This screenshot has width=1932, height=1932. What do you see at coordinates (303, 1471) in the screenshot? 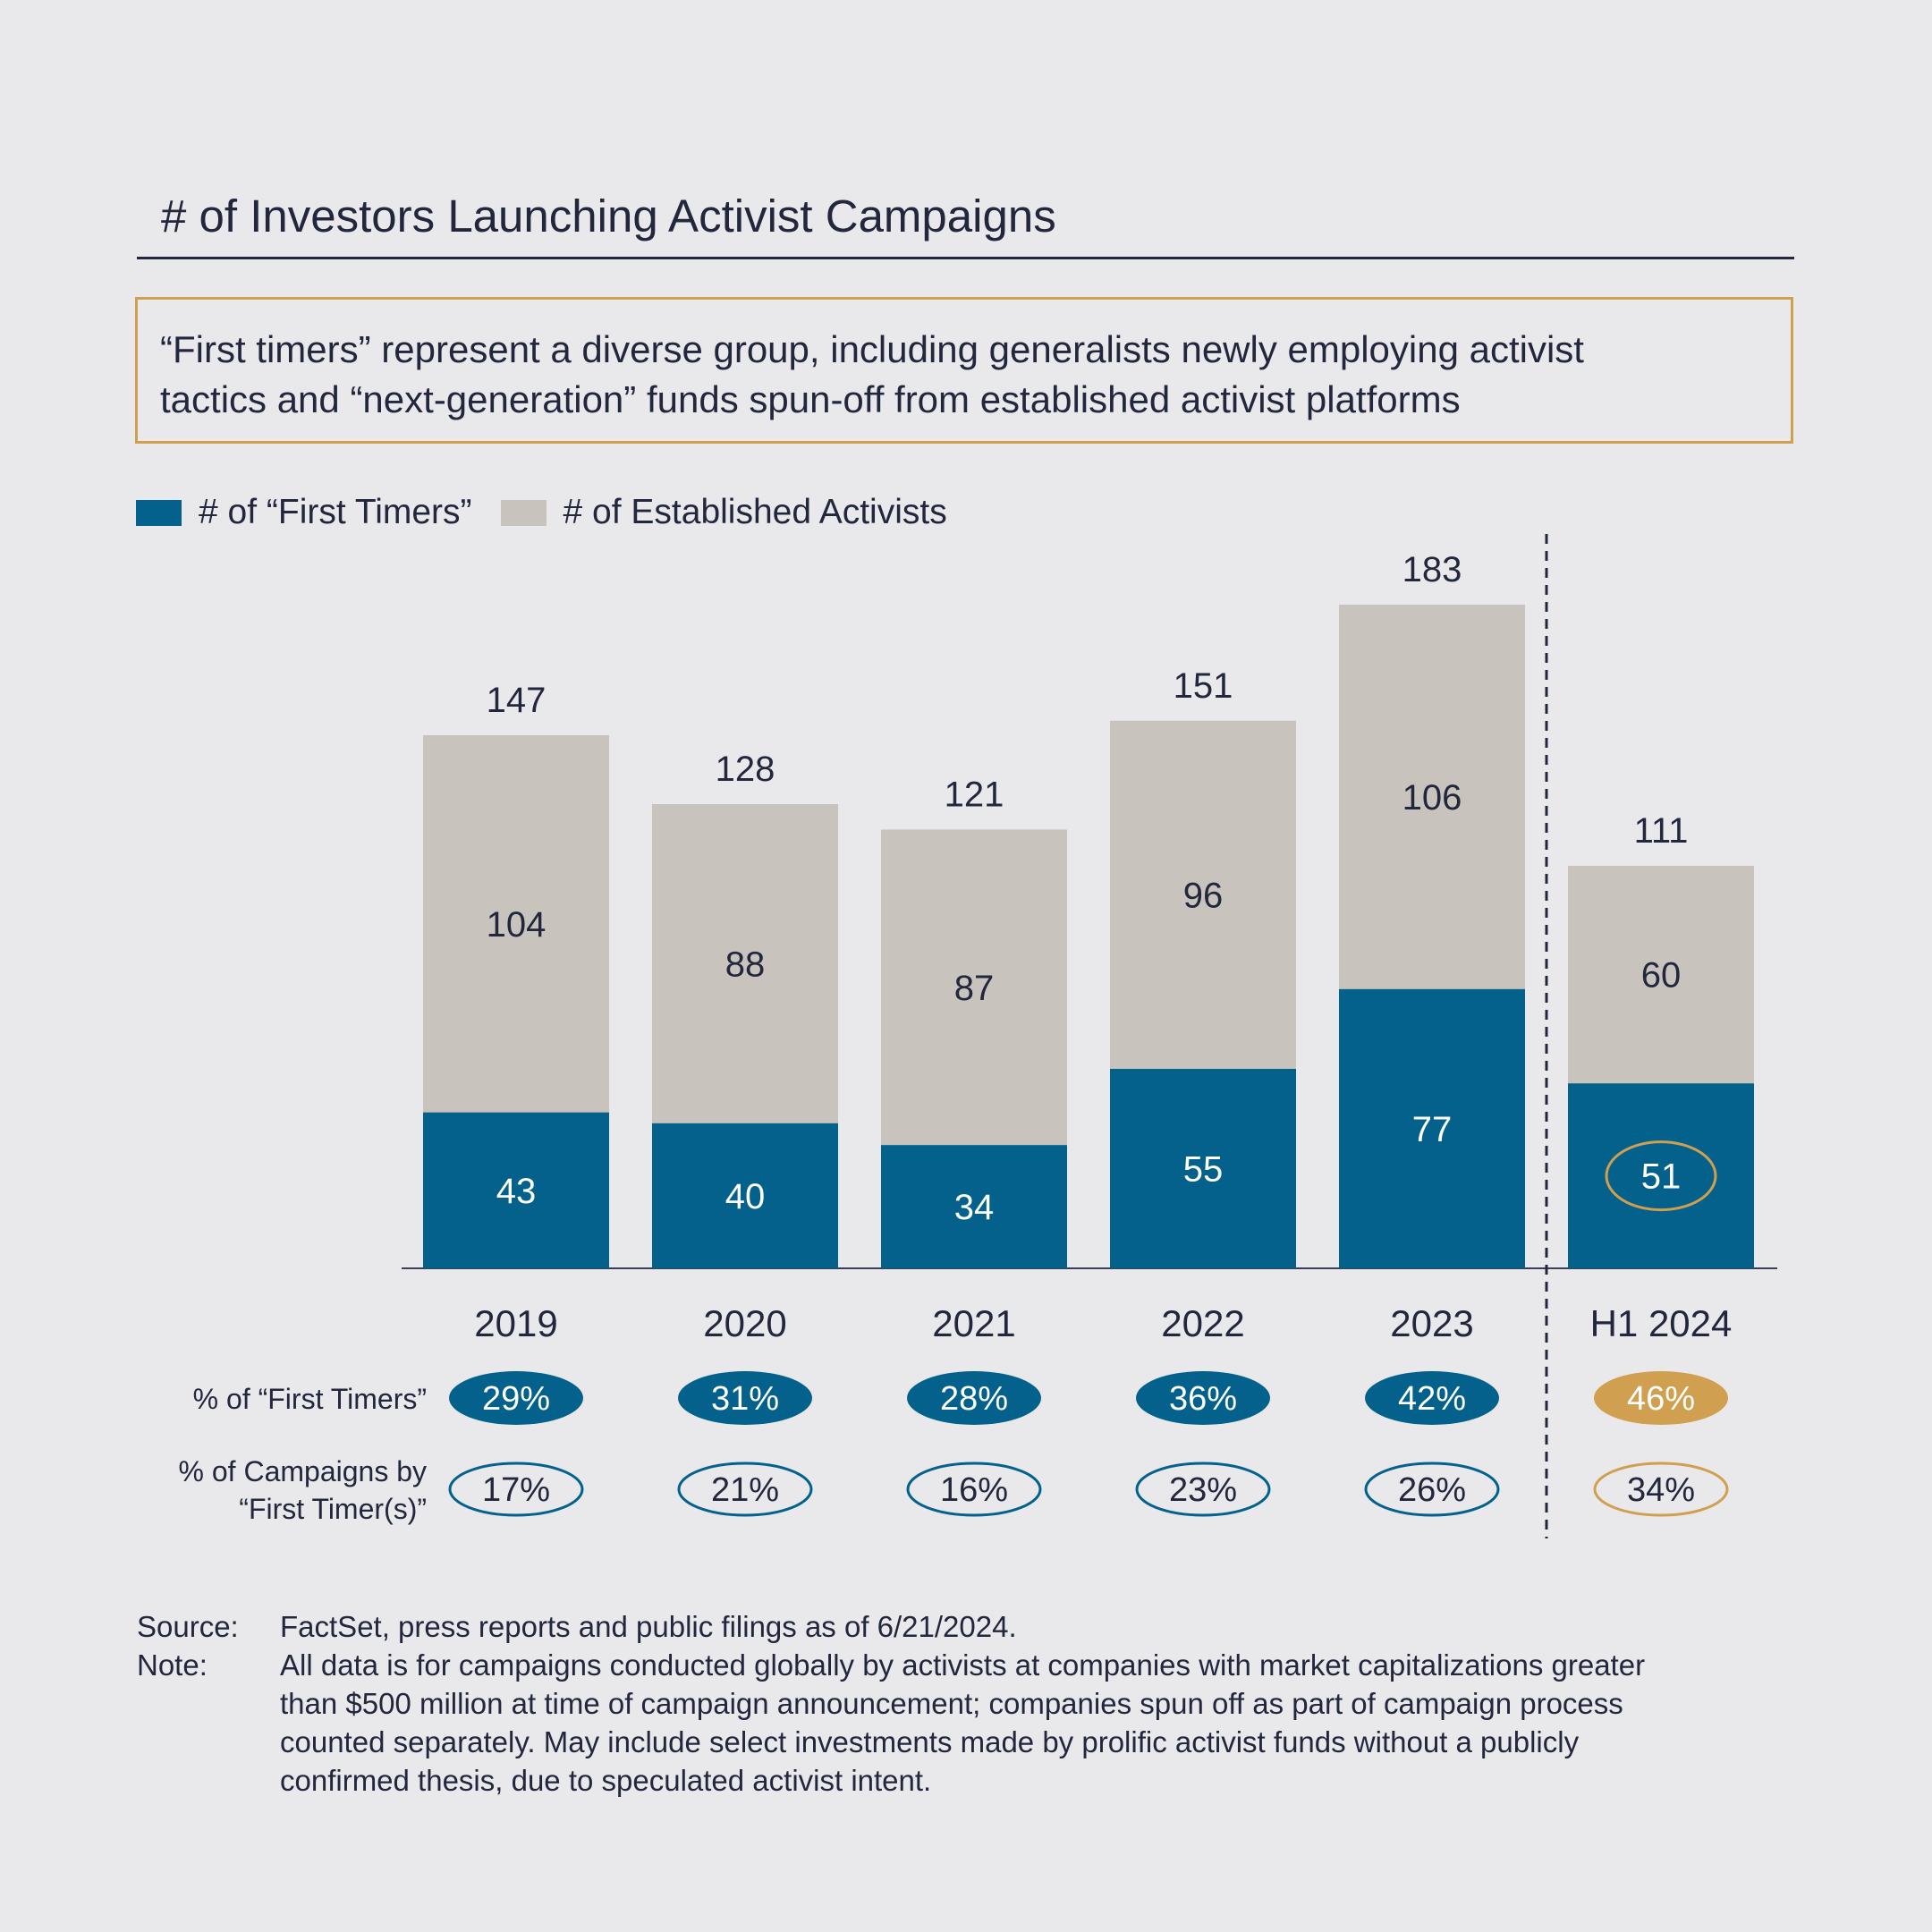
I see `row-label-pct-campaigns-line1: % of Campaigns by` at bounding box center [303, 1471].